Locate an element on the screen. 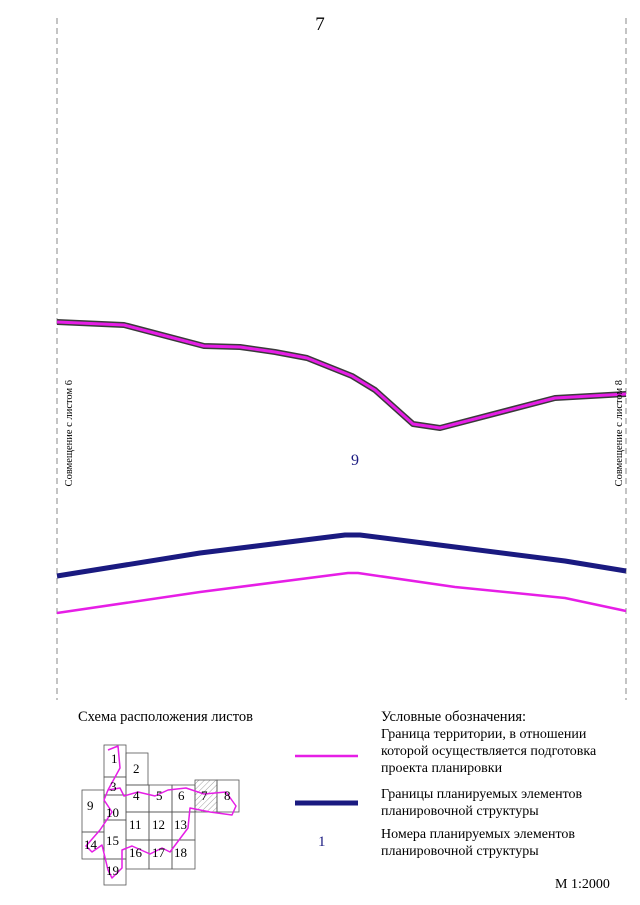 This screenshot has width=640, height=905. sheet-label: 14 is located at coordinates (91, 844).